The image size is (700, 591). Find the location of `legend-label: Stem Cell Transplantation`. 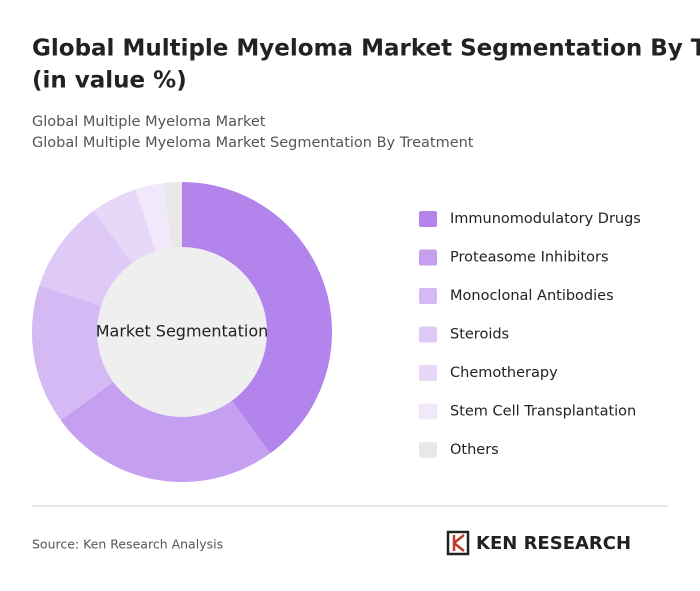

legend-label: Stem Cell Transplantation is located at coordinates (543, 412).